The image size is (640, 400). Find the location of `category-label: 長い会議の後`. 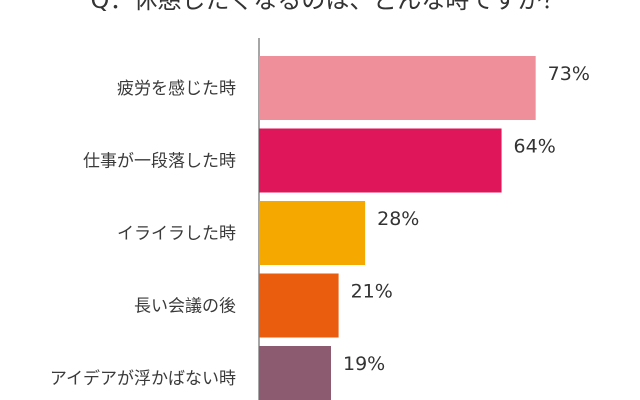

category-label: 長い会議の後 is located at coordinates (185, 307).